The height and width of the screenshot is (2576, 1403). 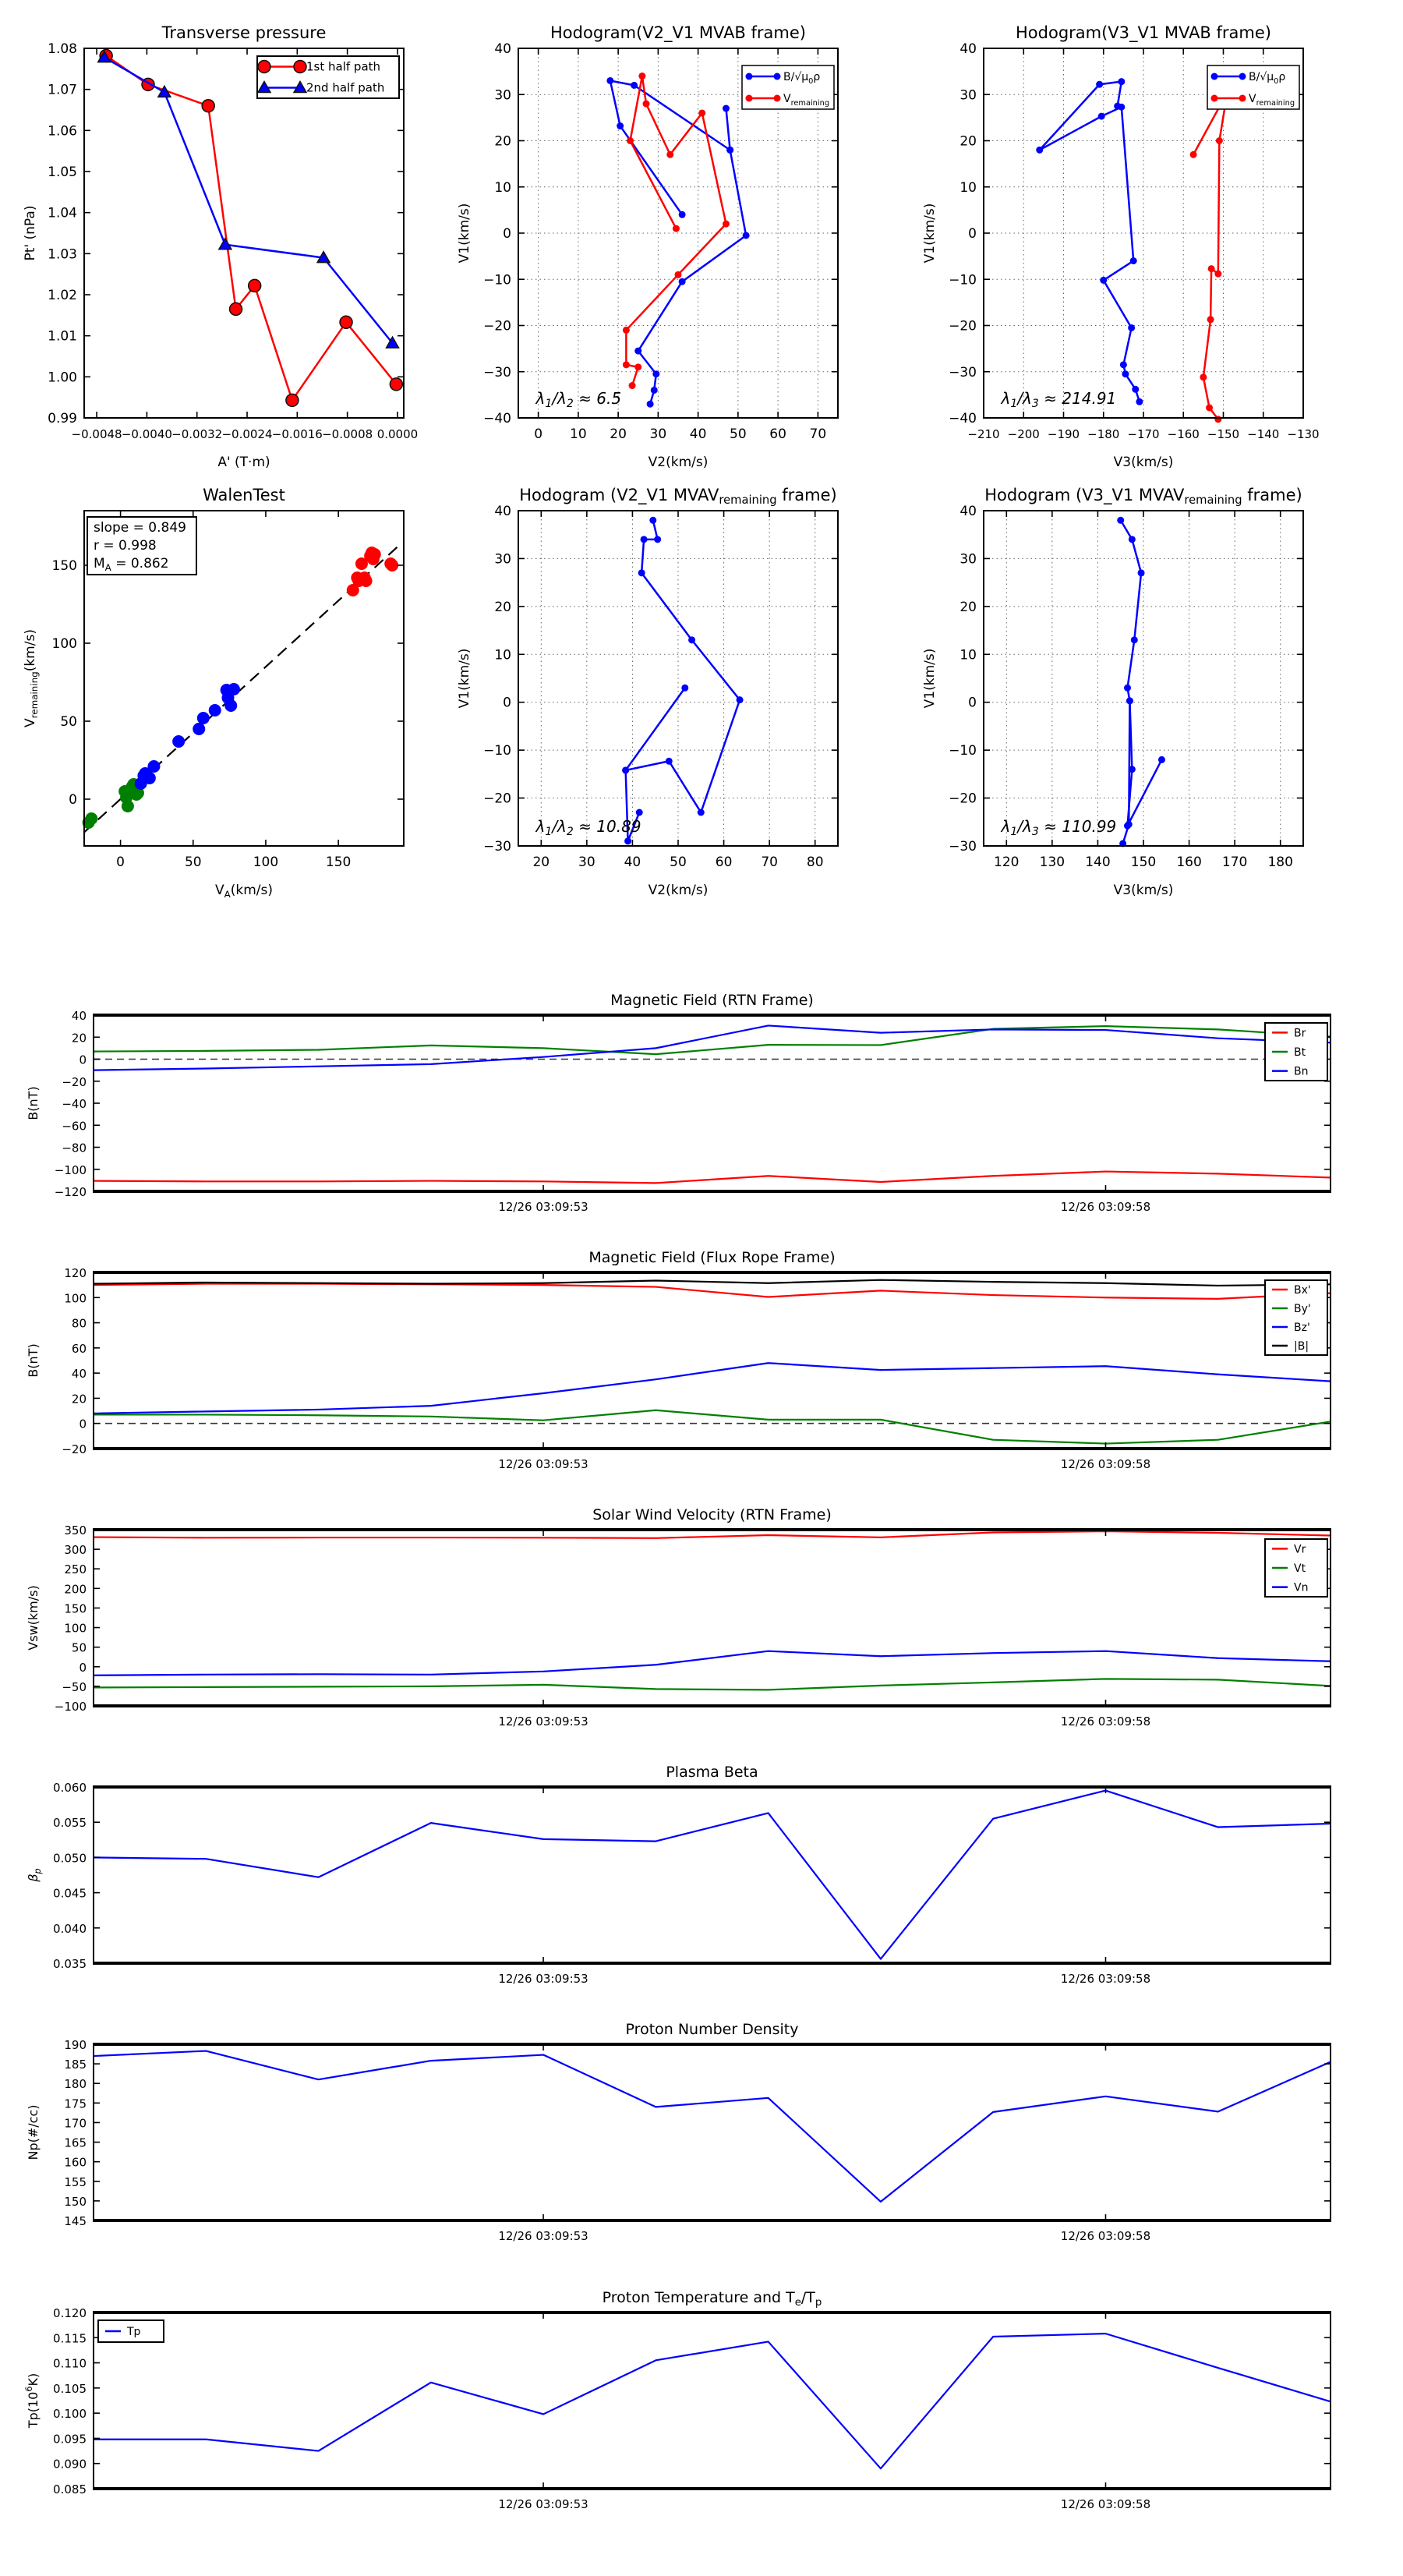 What do you see at coordinates (788, 87) in the screenshot?
I see `hodogram-v2v1-mvab-legend` at bounding box center [788, 87].